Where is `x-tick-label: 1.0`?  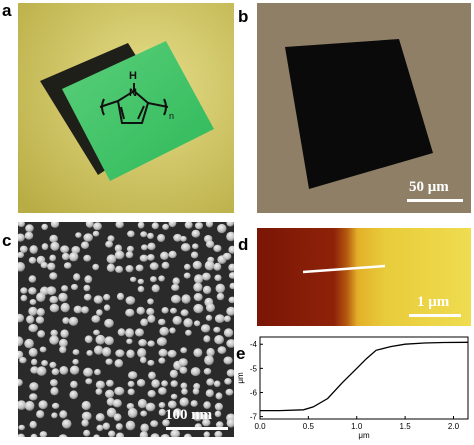 x-tick-label: 1.0 is located at coordinates (357, 426).